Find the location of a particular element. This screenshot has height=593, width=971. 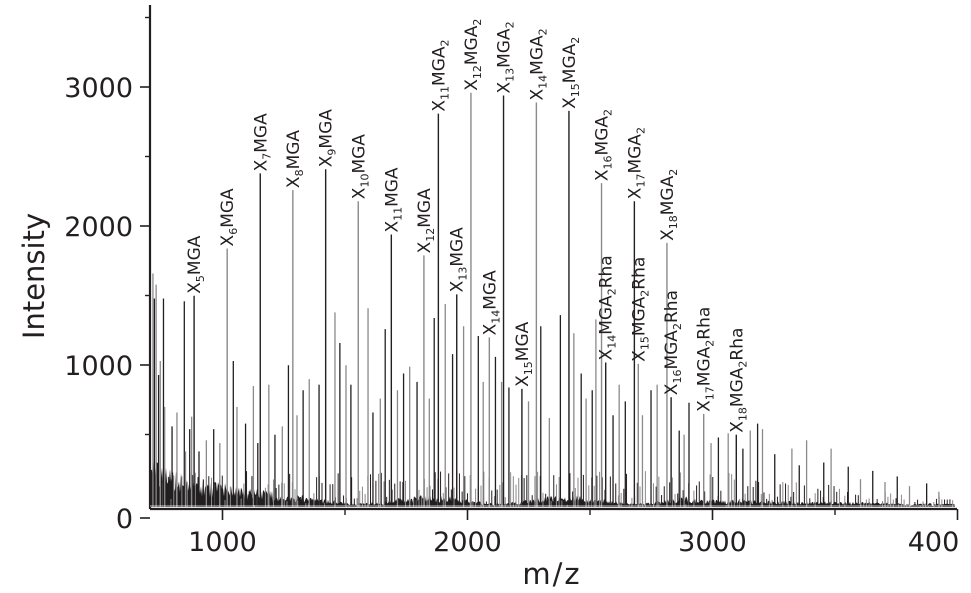

peak-label: X11MGA2 is located at coordinates (440, 75).